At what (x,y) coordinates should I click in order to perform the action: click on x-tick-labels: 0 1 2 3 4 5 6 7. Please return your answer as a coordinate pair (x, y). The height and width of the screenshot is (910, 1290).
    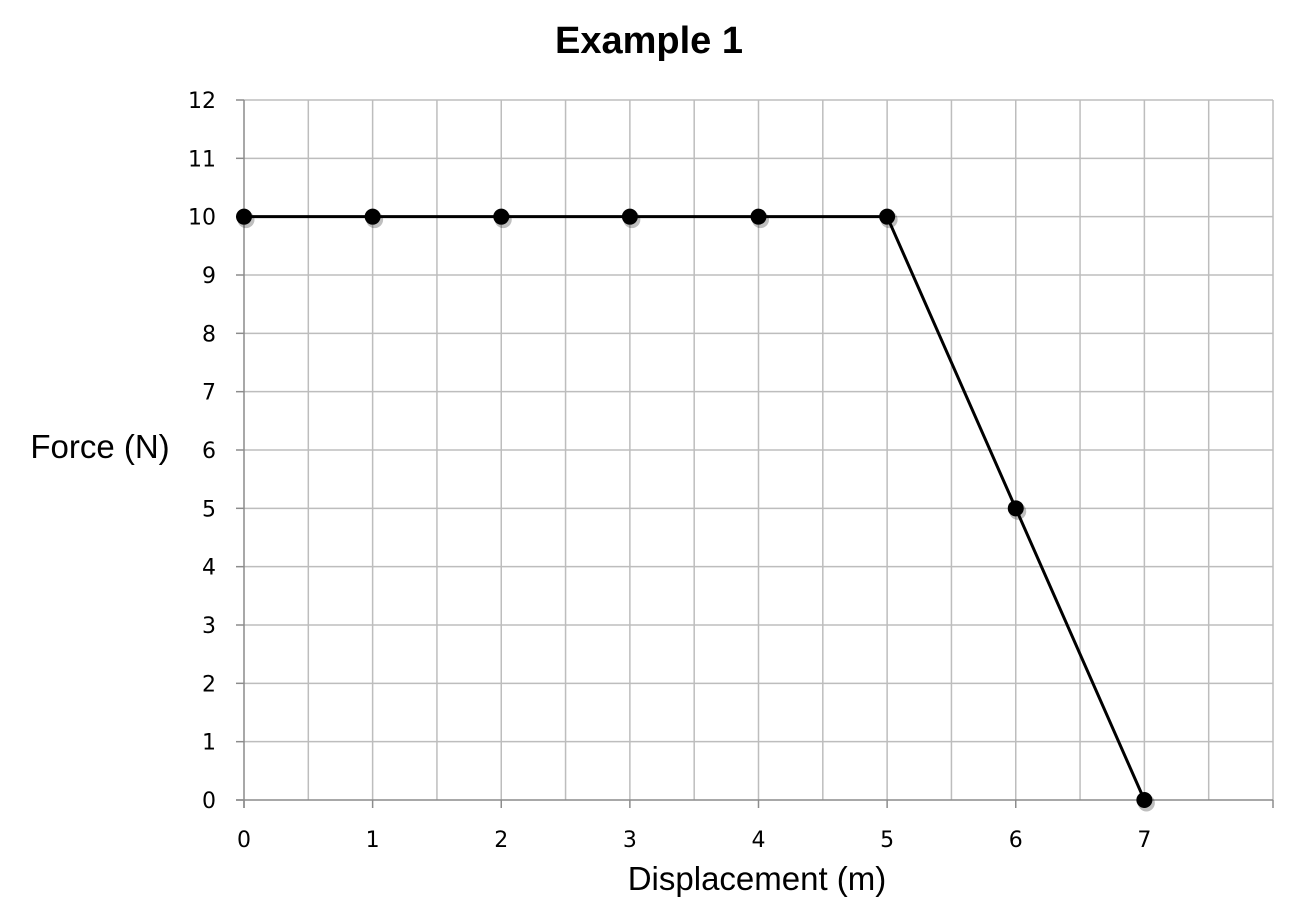
    Looking at the image, I should click on (694, 840).